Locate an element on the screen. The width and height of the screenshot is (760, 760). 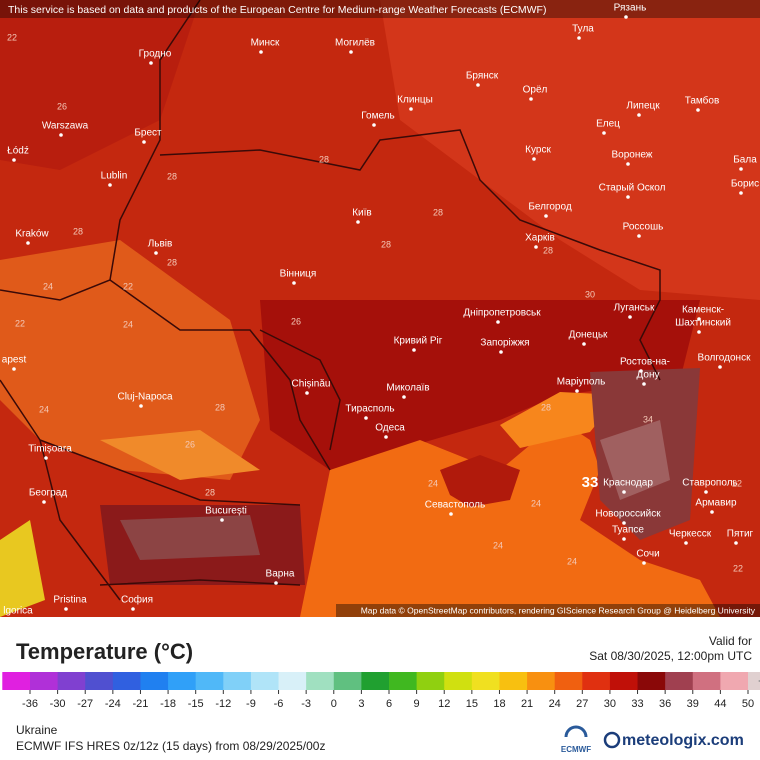
city-label: Брест is located at coordinates (148, 133).